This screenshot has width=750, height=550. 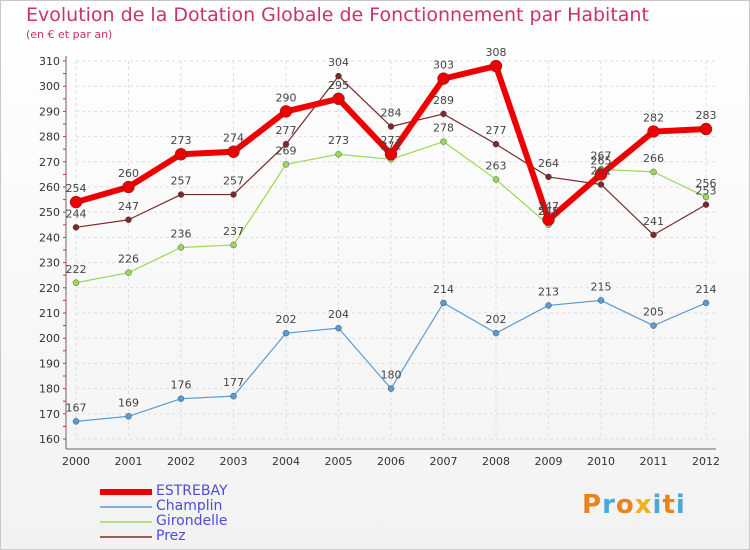 What do you see at coordinates (706, 461) in the screenshot?
I see `x-tick-label: 2012` at bounding box center [706, 461].